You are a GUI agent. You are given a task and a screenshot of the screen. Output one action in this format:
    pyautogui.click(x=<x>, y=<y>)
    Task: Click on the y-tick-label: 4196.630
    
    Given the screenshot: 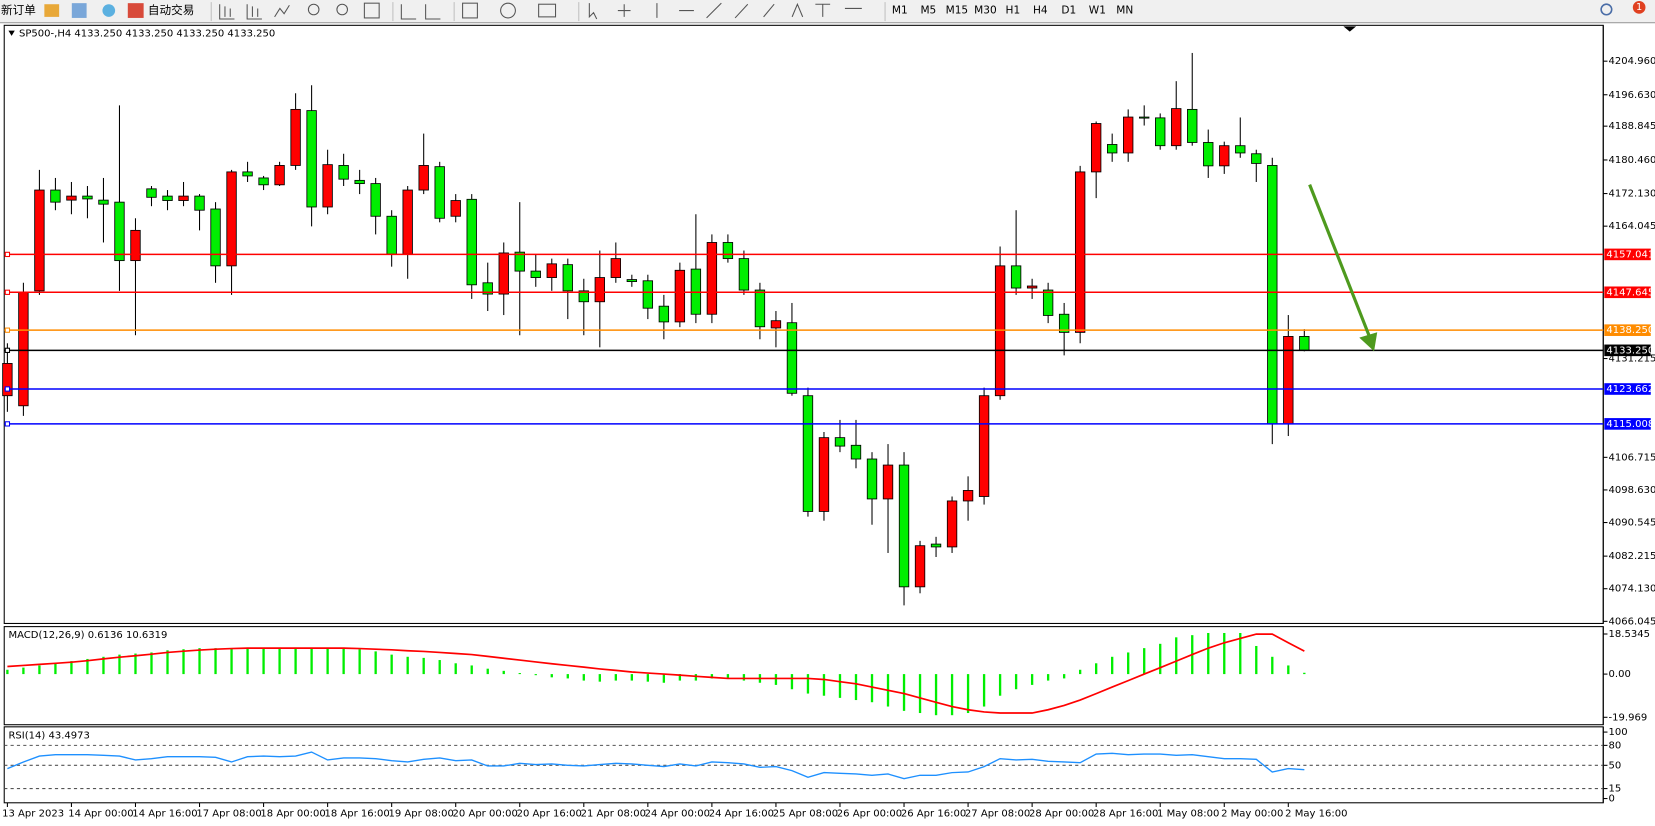 What is the action you would take?
    pyautogui.click(x=1632, y=95)
    